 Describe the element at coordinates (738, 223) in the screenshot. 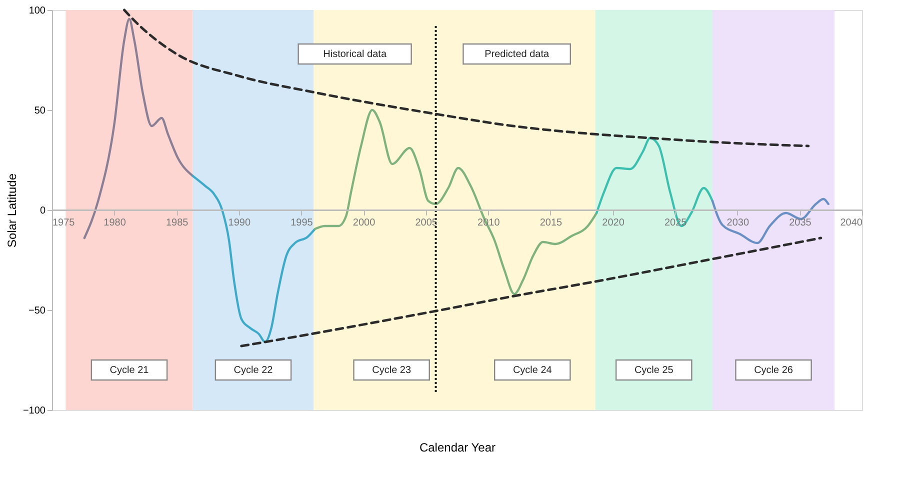

I see `x-tick-label: 2030` at that location.